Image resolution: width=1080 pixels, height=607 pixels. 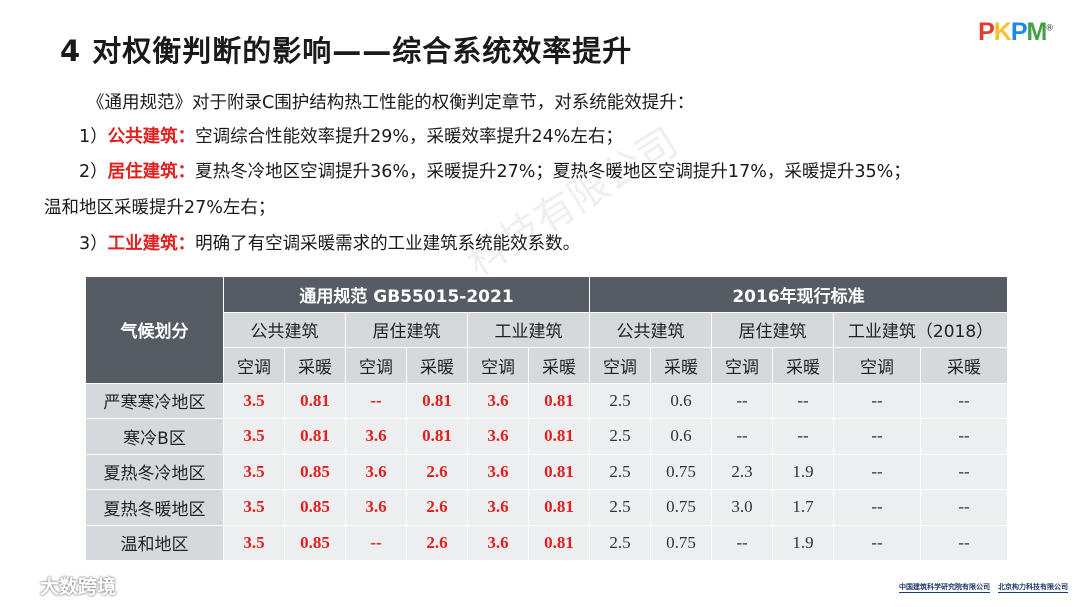 I want to click on table-cell: 1.7, so click(x=803, y=507).